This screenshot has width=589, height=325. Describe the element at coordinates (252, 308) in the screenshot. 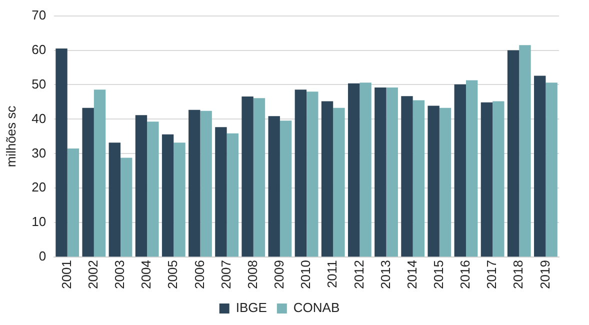

I see `legend-label: IBGE` at that location.